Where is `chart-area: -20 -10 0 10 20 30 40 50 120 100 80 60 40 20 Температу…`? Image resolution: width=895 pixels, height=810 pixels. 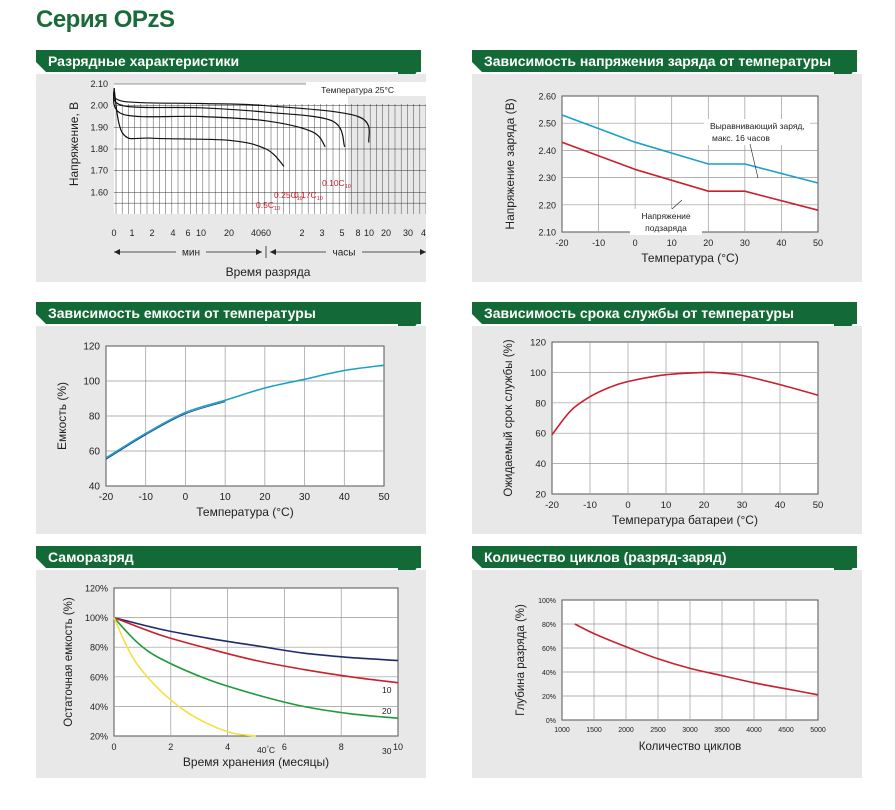
chart-area: -20 -10 0 10 20 30 40 50 120 100 80 60 40 20 Температу… is located at coordinates (667, 430).